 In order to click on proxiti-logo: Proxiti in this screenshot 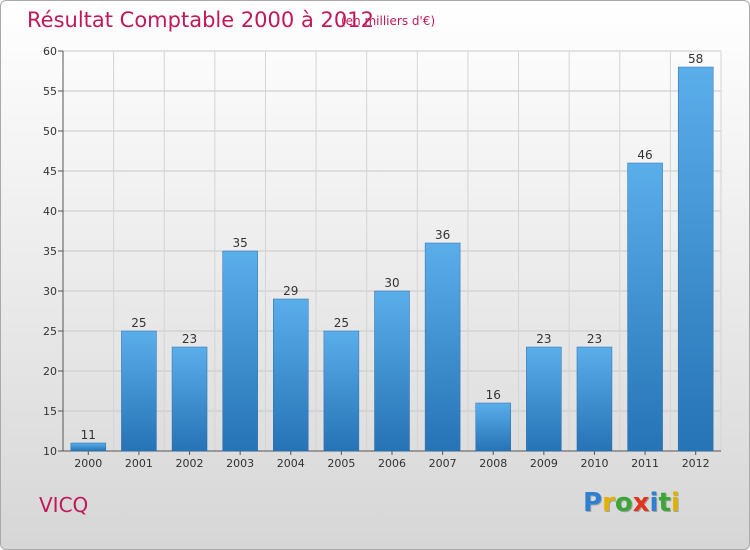, I will do `click(631, 503)`.